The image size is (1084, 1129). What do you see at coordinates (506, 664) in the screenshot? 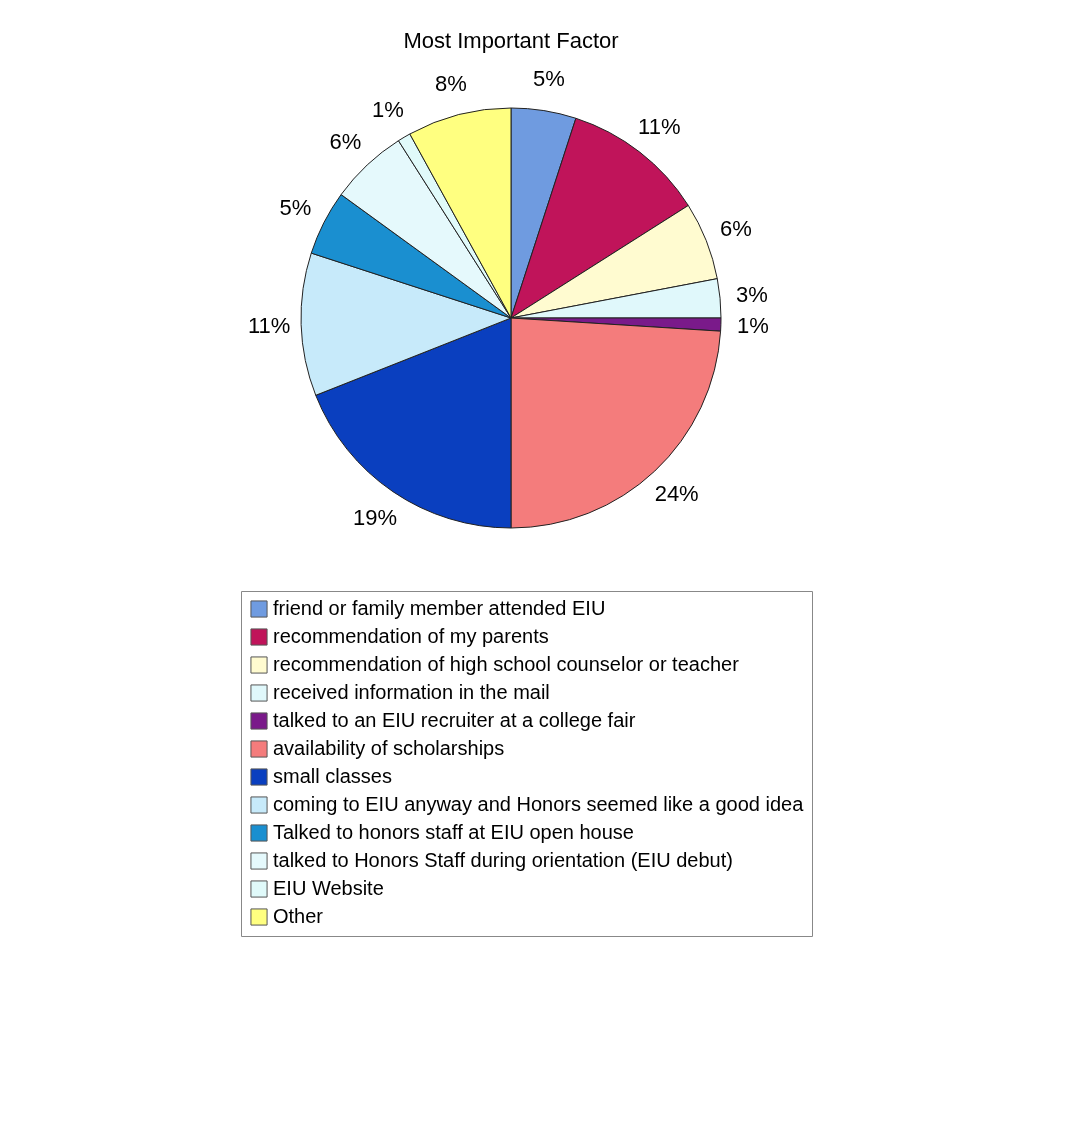
I see `legend-label: recommendation of high school counselor or teacher` at bounding box center [506, 664].